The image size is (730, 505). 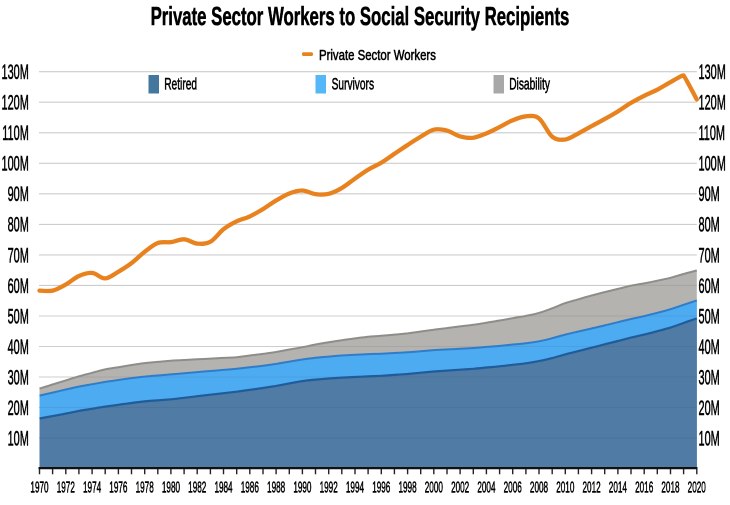 What do you see at coordinates (460, 488) in the screenshot?
I see `svg-text: 2002` at bounding box center [460, 488].